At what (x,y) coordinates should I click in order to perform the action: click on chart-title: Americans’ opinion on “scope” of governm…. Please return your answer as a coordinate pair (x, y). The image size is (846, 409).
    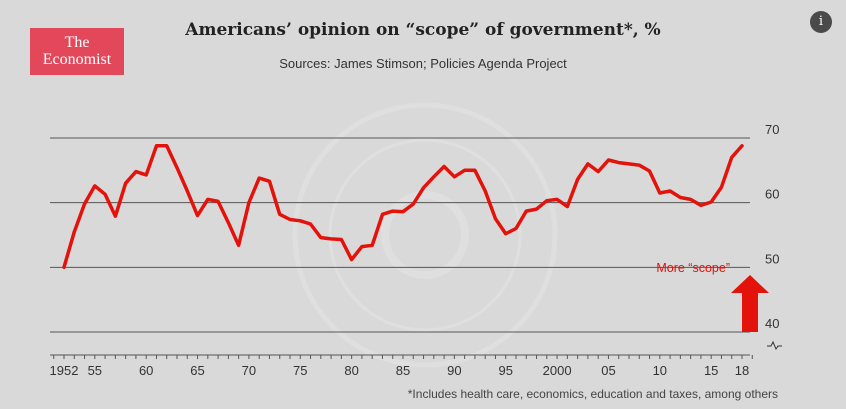
    Looking at the image, I should click on (423, 30).